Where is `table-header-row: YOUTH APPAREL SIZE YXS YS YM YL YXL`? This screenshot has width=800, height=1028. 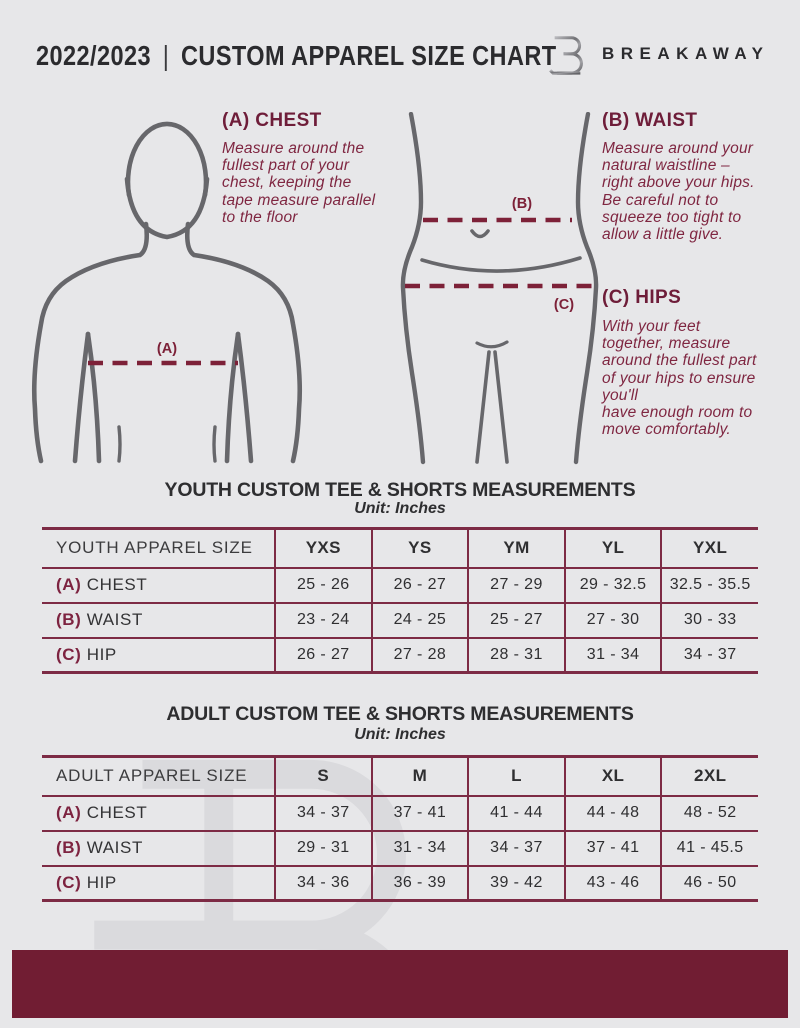 table-header-row: YOUTH APPAREL SIZE YXS YS YM YL YXL is located at coordinates (400, 548).